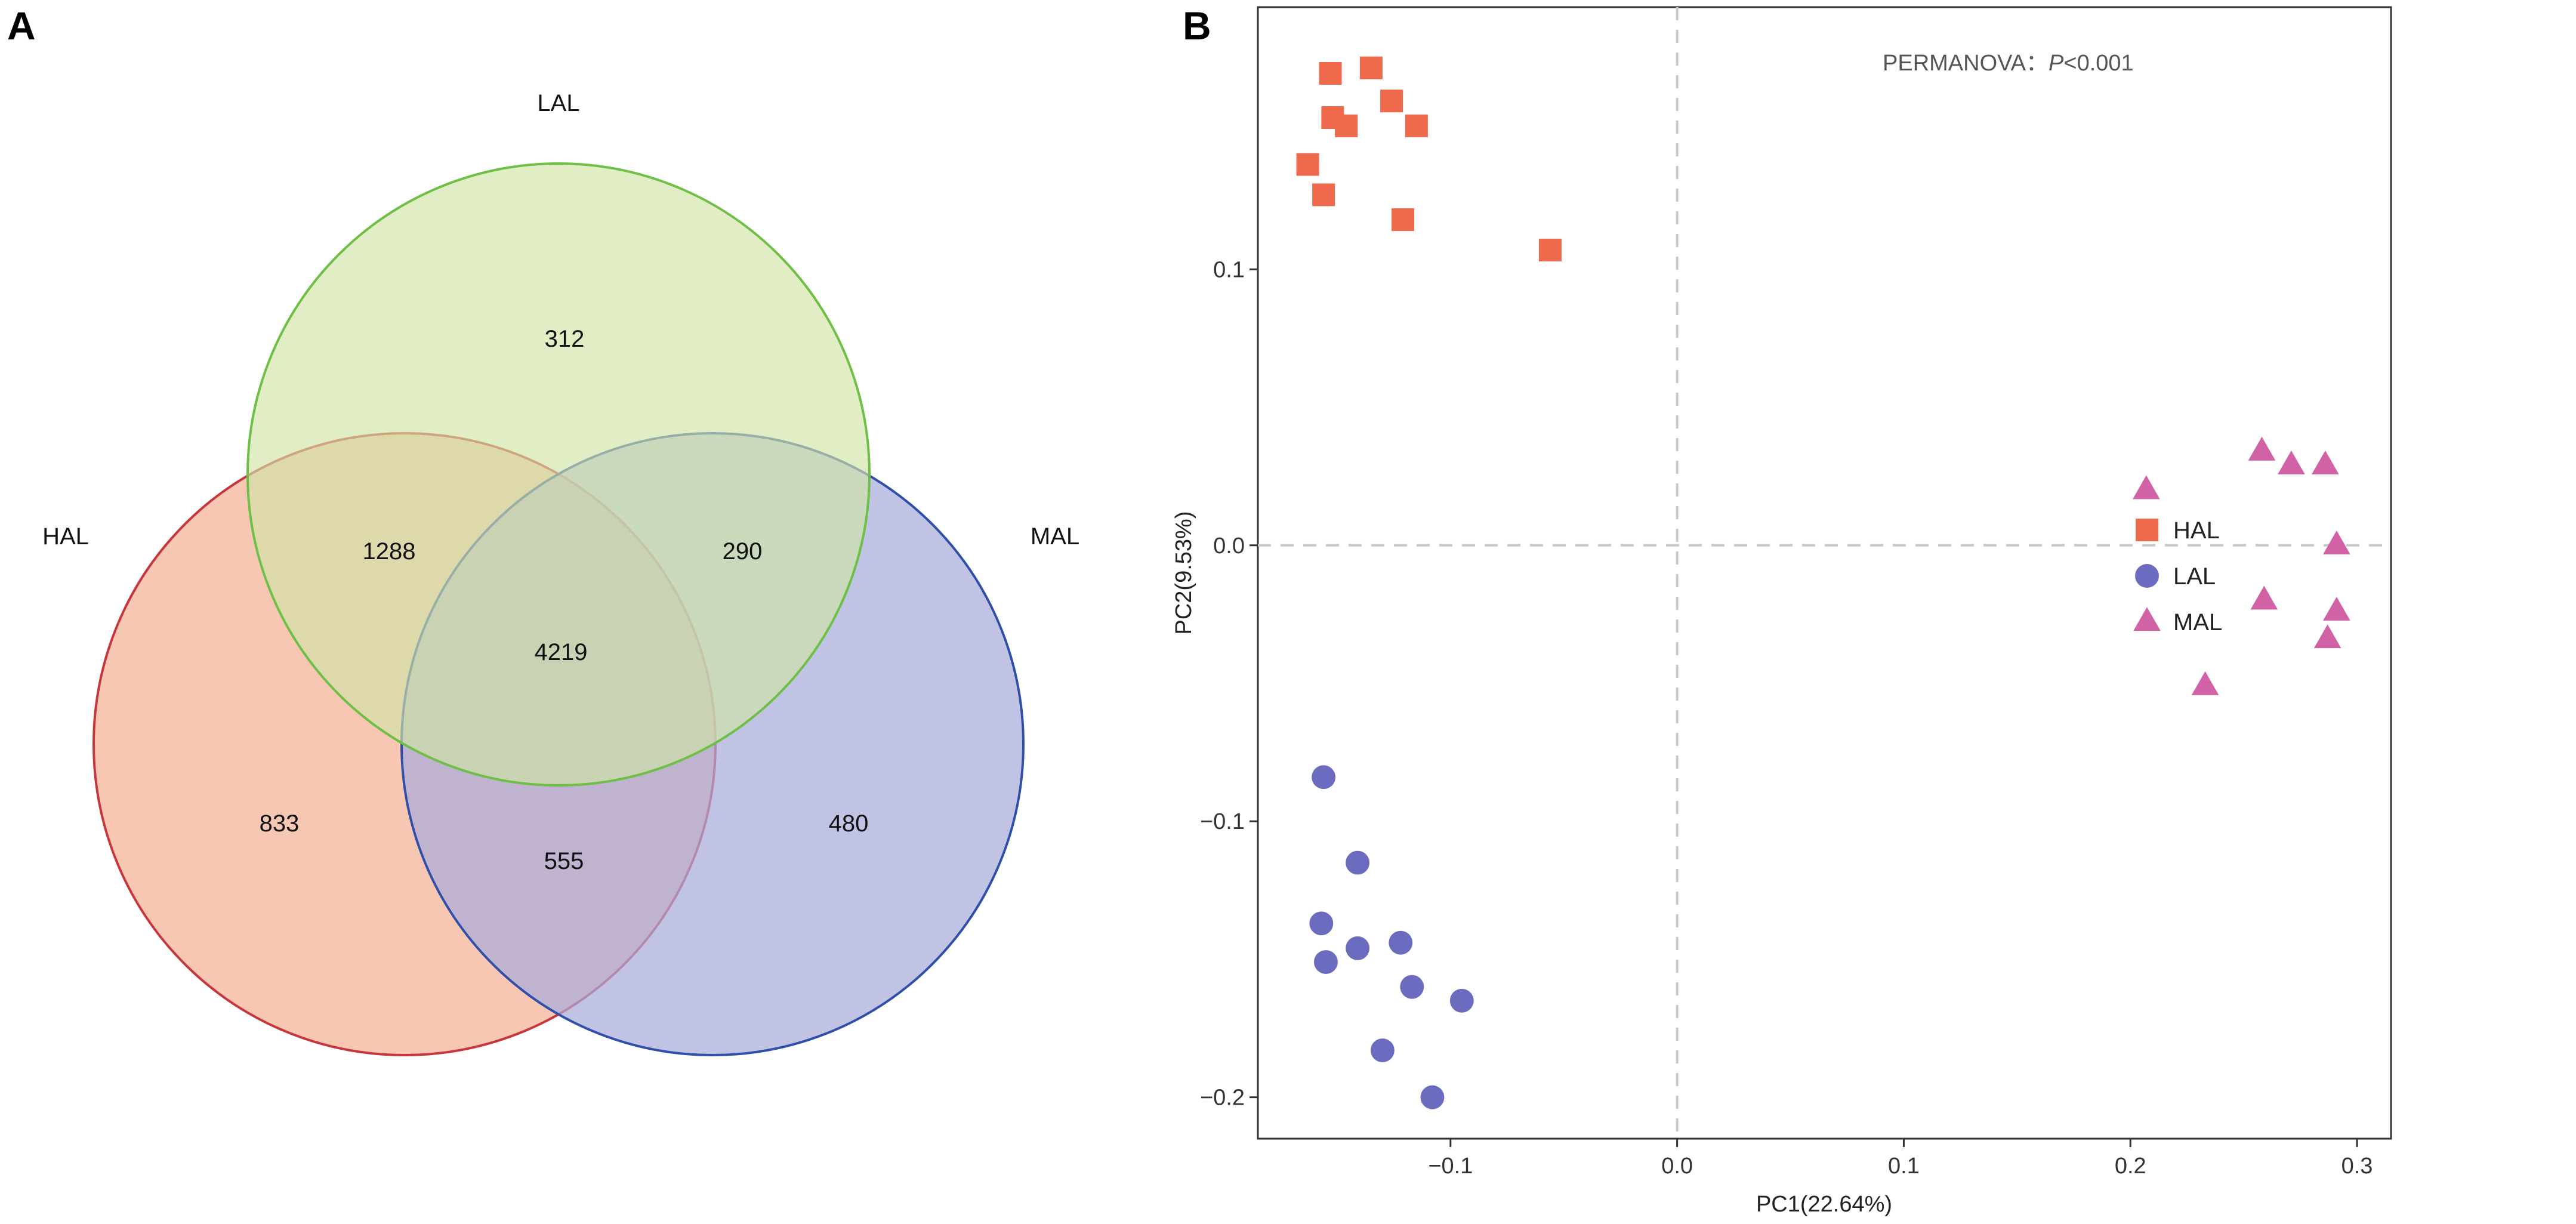 Image resolution: width=2576 pixels, height=1224 pixels. What do you see at coordinates (849, 824) in the screenshot?
I see `venn-count-mal-only: 480` at bounding box center [849, 824].